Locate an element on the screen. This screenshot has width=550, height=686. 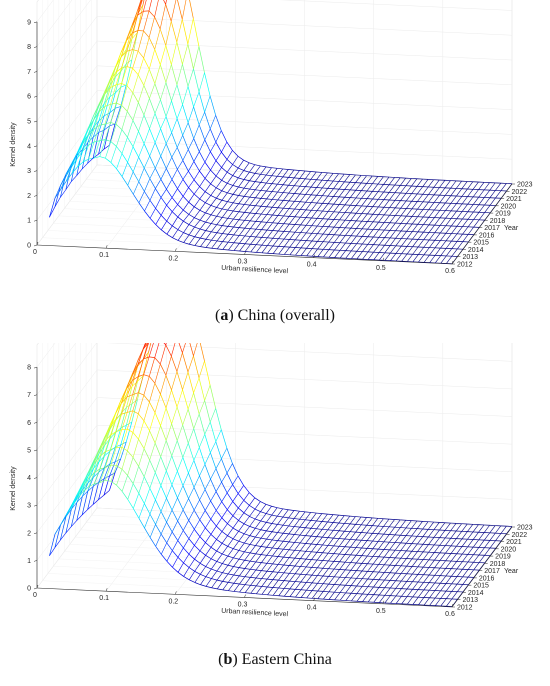
z-tick-label: 1 is located at coordinates (29, 561).